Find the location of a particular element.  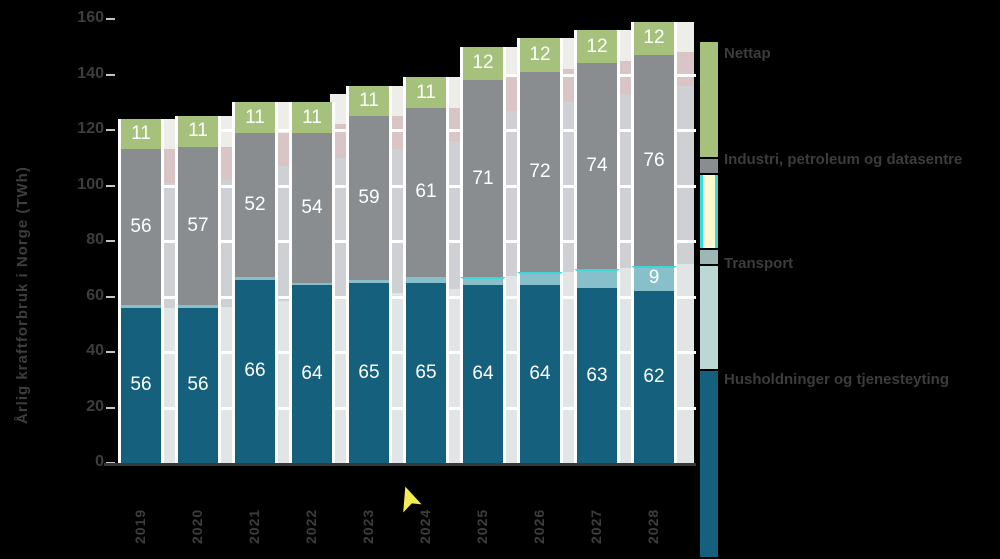

x-axis-label: 2022 is located at coordinates (311, 526).